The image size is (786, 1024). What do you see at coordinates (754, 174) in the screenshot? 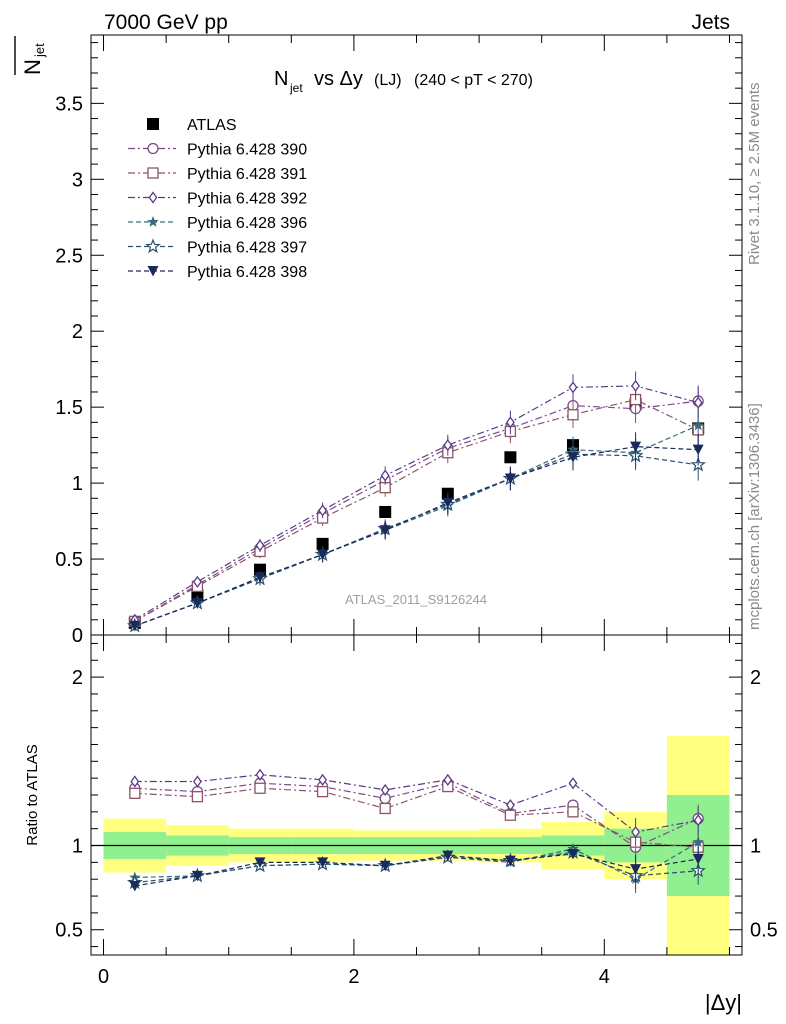
I see `rivet-version-label: Rivet 3.1.10, ≥ 2.5M events` at bounding box center [754, 174].